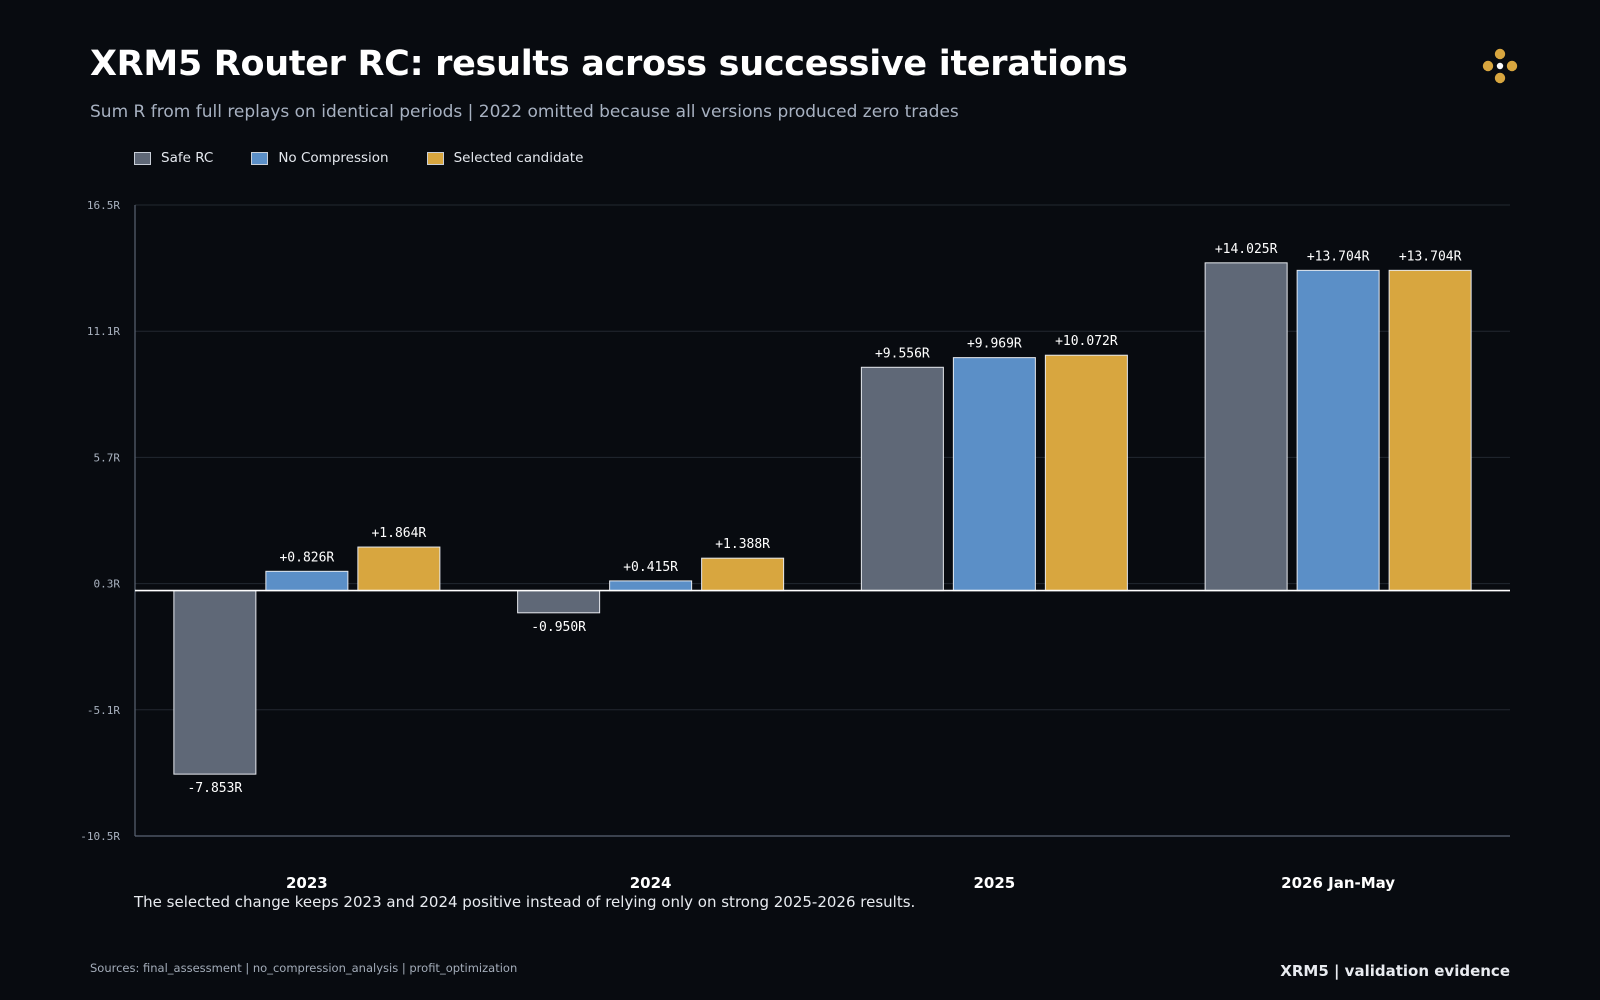 The height and width of the screenshot is (1000, 1600). I want to click on y-tick-label: 11.1R, so click(103, 331).